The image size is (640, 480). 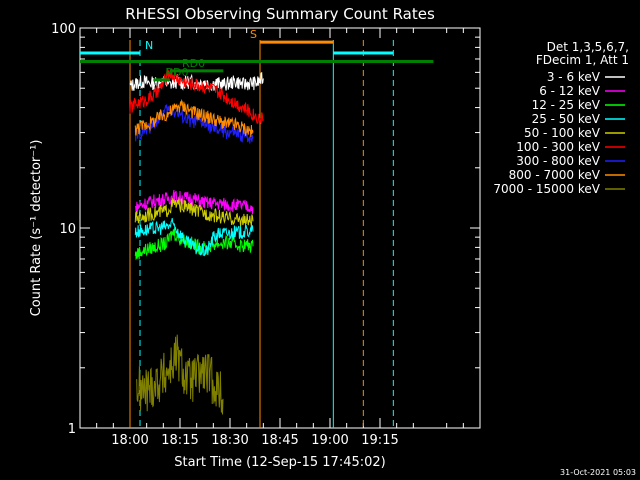 What do you see at coordinates (566, 105) in the screenshot?
I see `legend-label: 12 - 25 keV` at bounding box center [566, 105].